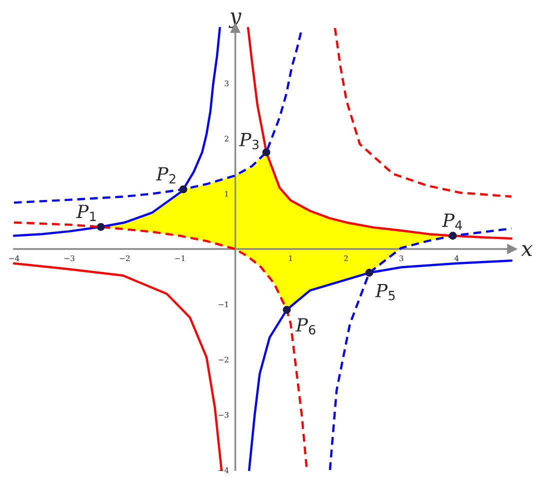 Image resolution: width=540 pixels, height=484 pixels. Describe the element at coordinates (385, 292) in the screenshot. I see `annotation: P$_{5}$` at that location.